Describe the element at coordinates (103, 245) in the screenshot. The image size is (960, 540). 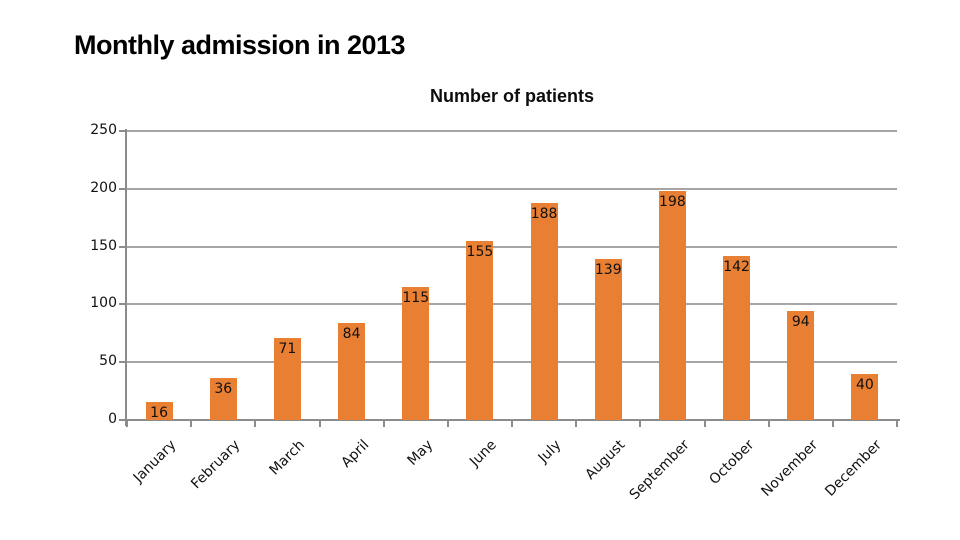
I see `y-tick-label: 150` at that location.